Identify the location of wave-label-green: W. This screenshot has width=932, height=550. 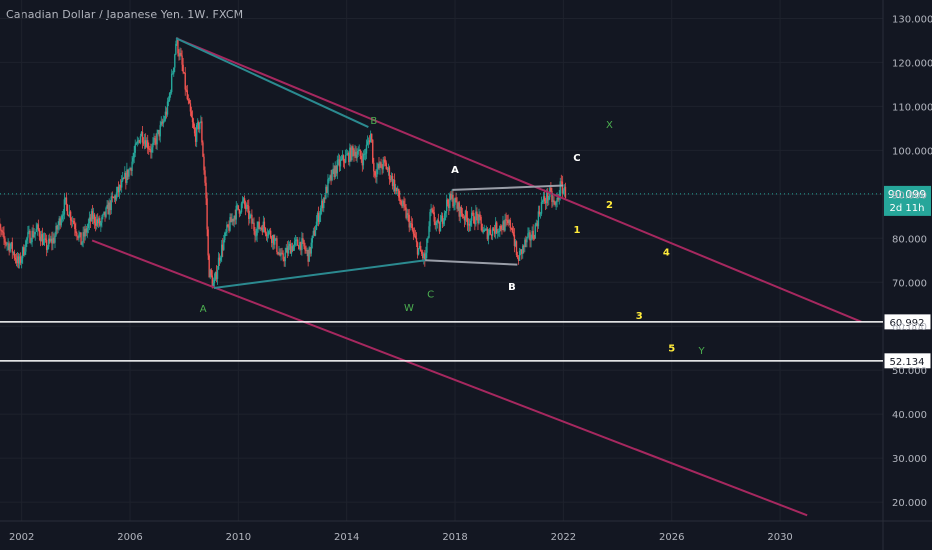
(409, 308).